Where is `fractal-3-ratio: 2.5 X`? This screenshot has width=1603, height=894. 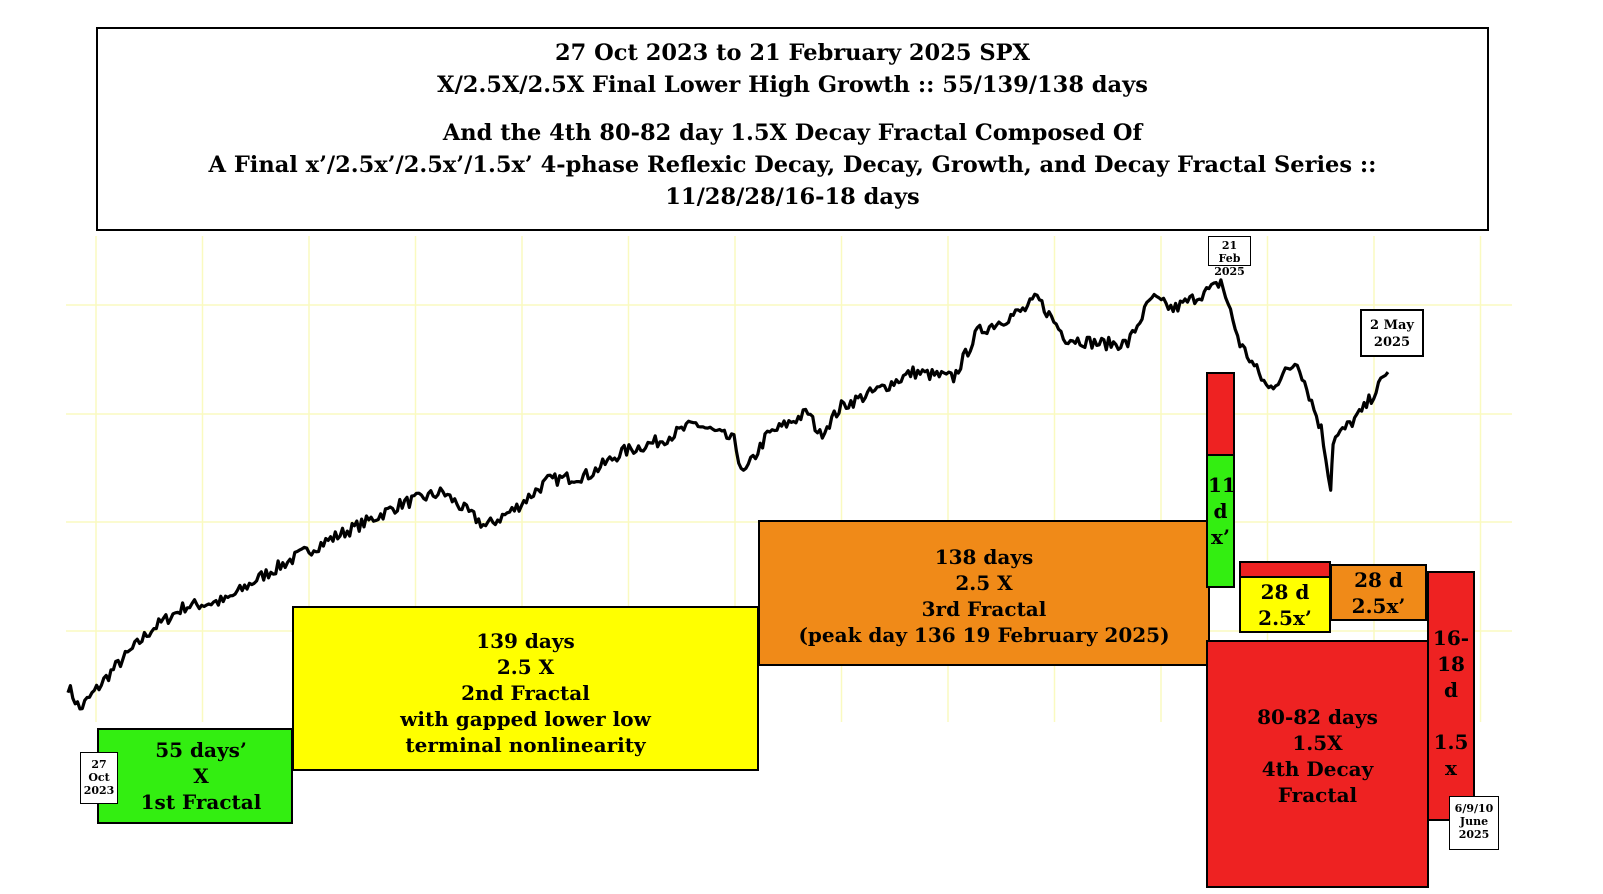 fractal-3-ratio: 2.5 X is located at coordinates (984, 583).